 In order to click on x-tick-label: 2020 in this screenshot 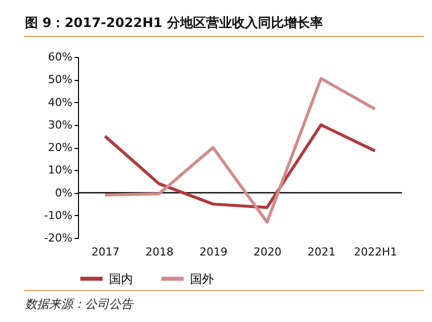, I will do `click(268, 252)`.